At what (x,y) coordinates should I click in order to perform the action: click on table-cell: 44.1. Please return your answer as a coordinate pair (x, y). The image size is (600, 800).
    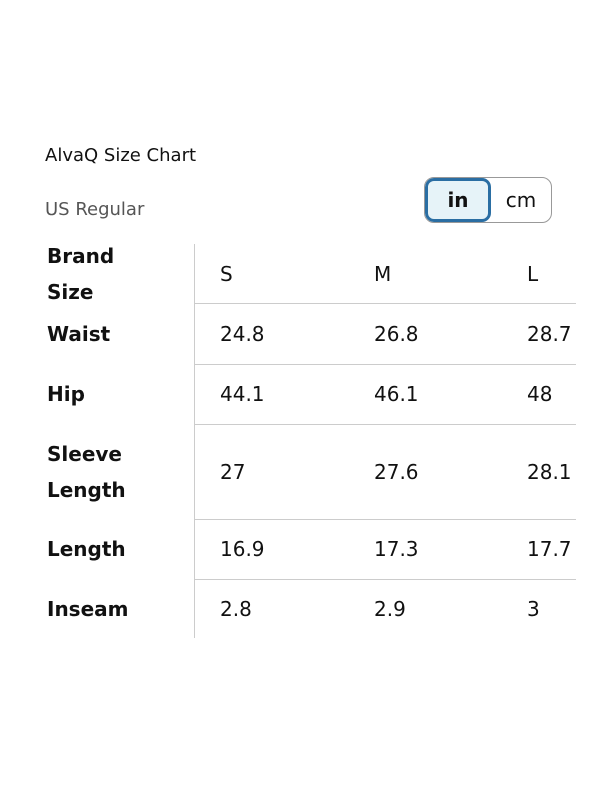
    Looking at the image, I should click on (242, 394).